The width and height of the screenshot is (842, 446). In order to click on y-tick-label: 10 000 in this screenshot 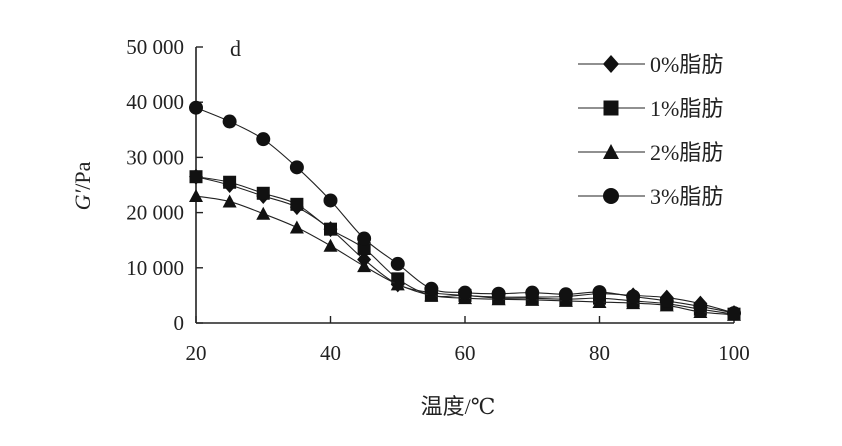, I will do `click(155, 268)`.